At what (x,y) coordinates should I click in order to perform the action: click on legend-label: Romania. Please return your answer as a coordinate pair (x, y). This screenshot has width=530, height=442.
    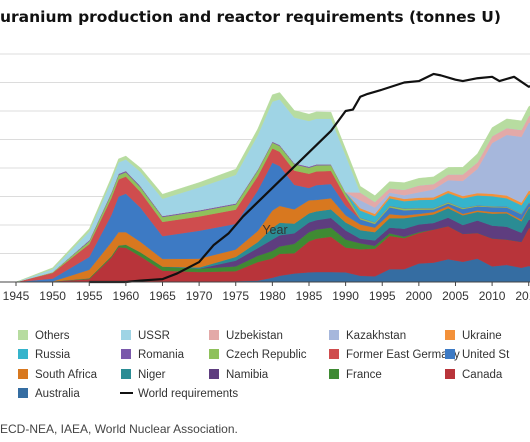
    Looking at the image, I should click on (161, 355).